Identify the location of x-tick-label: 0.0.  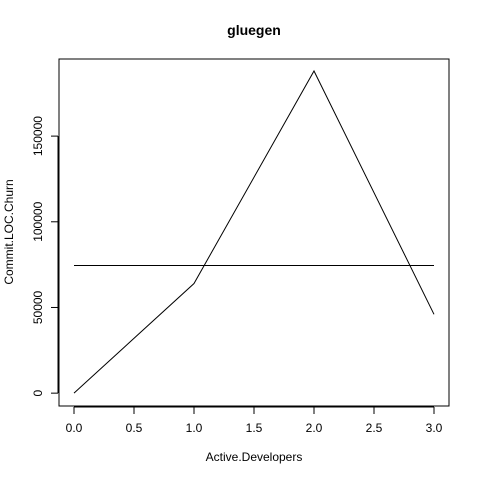
(74, 428).